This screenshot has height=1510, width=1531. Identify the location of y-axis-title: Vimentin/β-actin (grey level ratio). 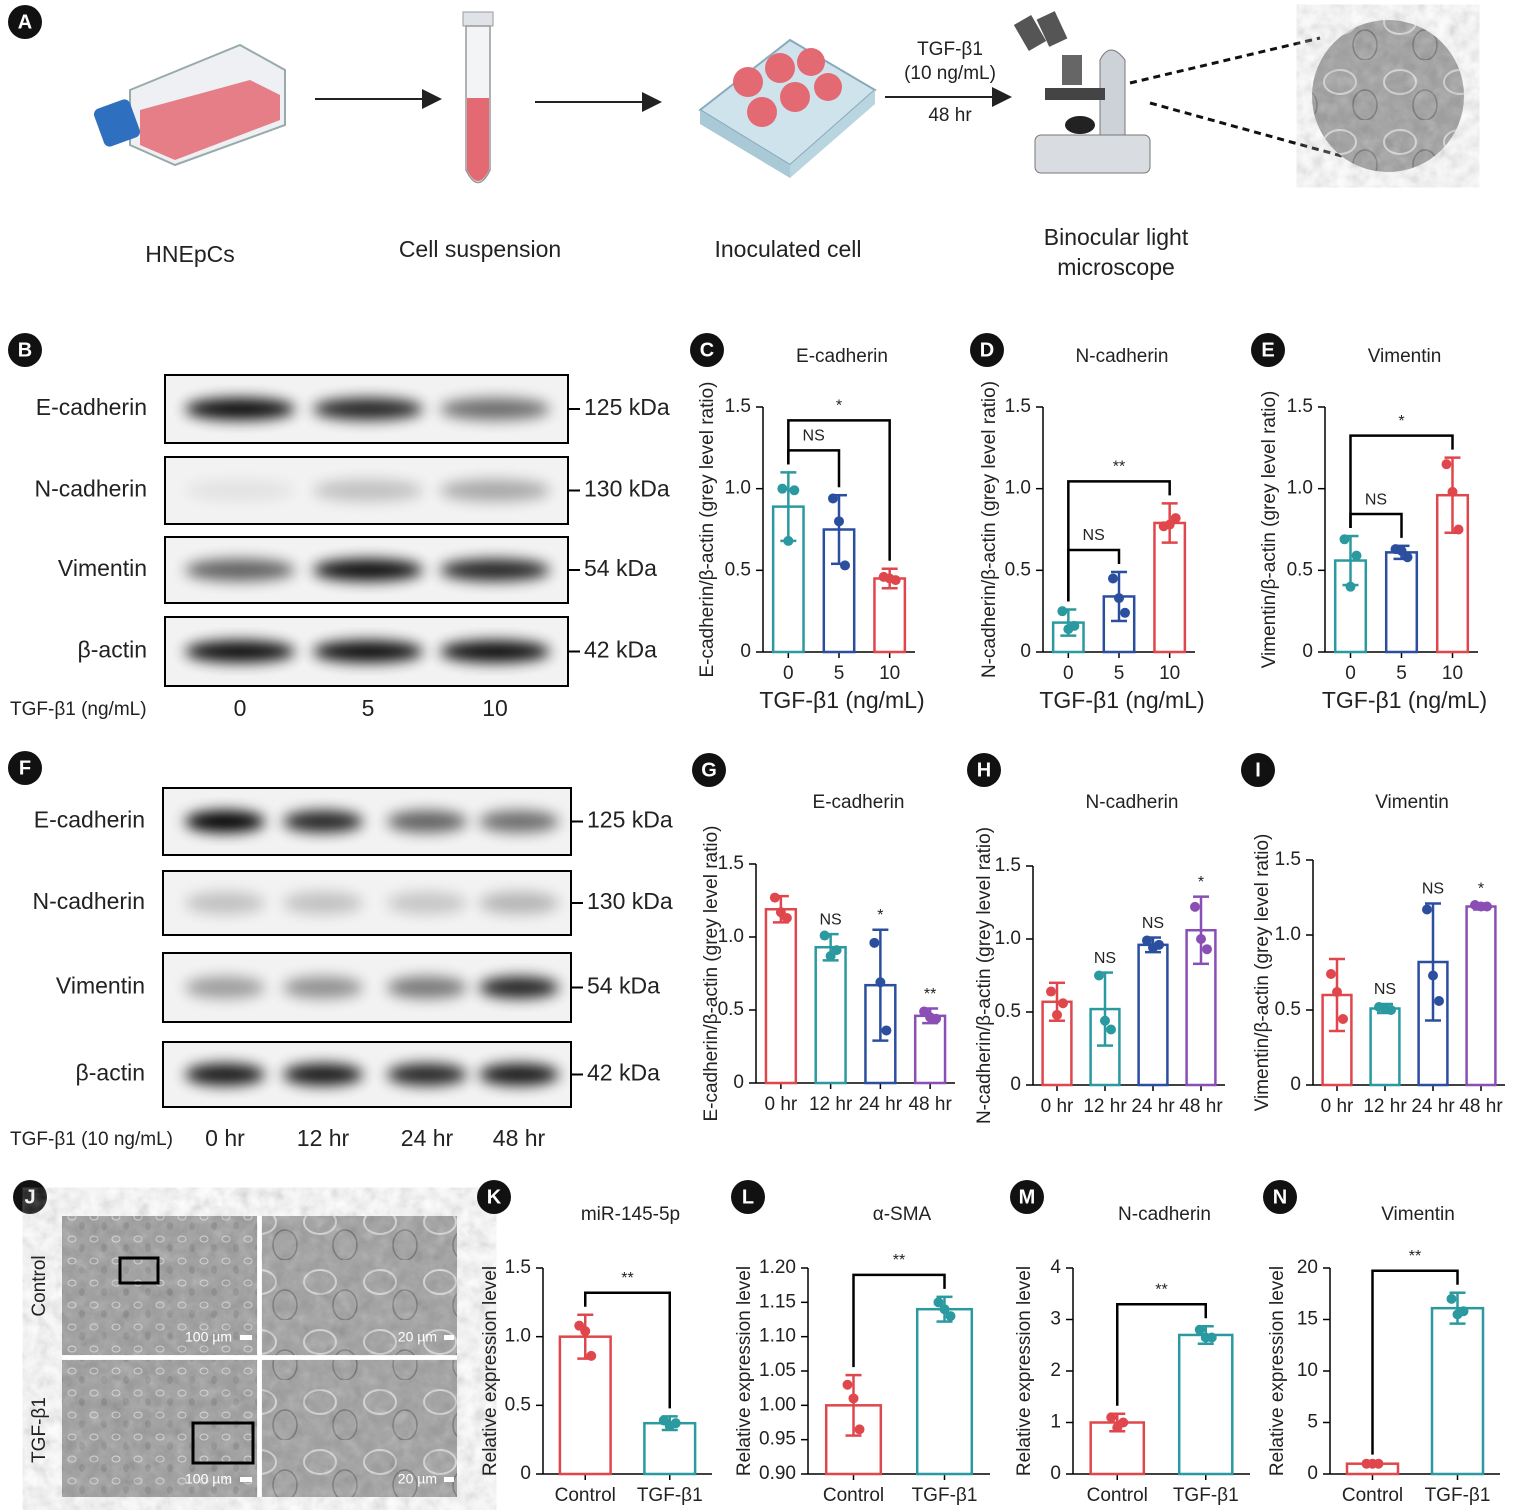
(1262, 973).